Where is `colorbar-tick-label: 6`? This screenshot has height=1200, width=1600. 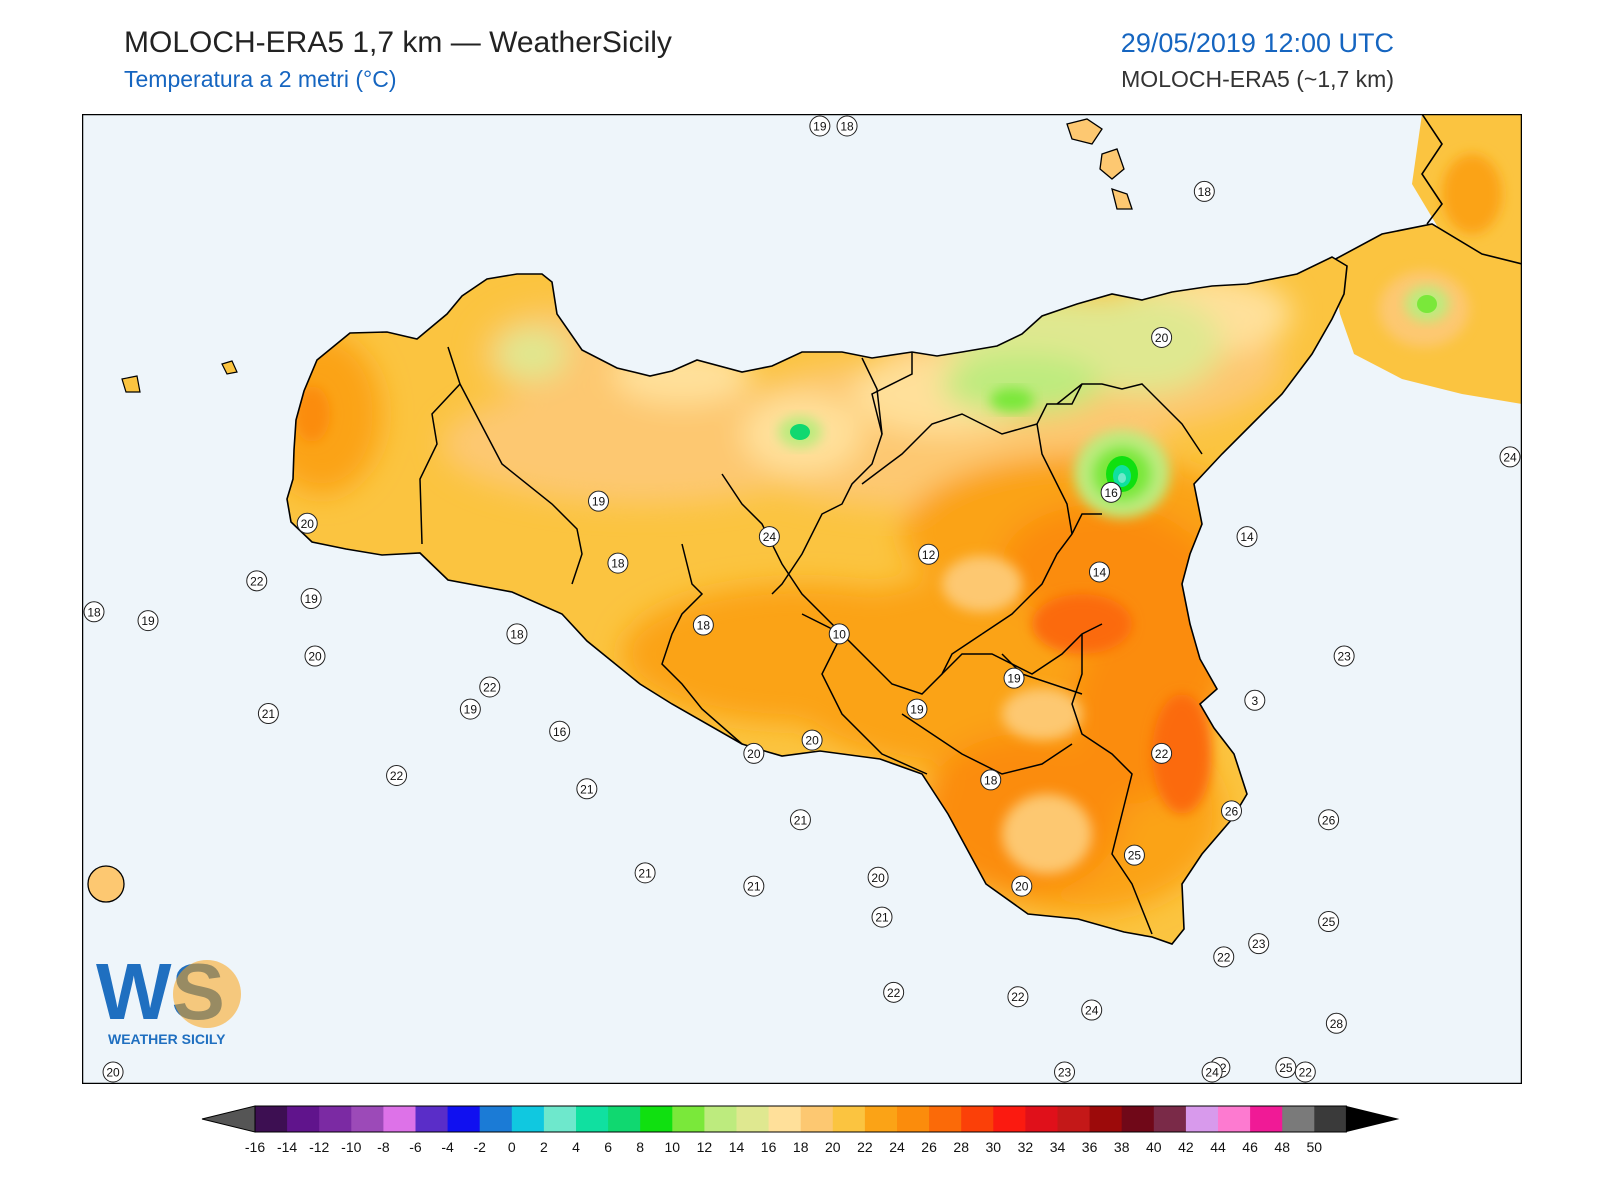 colorbar-tick-label: 6 is located at coordinates (608, 1147).